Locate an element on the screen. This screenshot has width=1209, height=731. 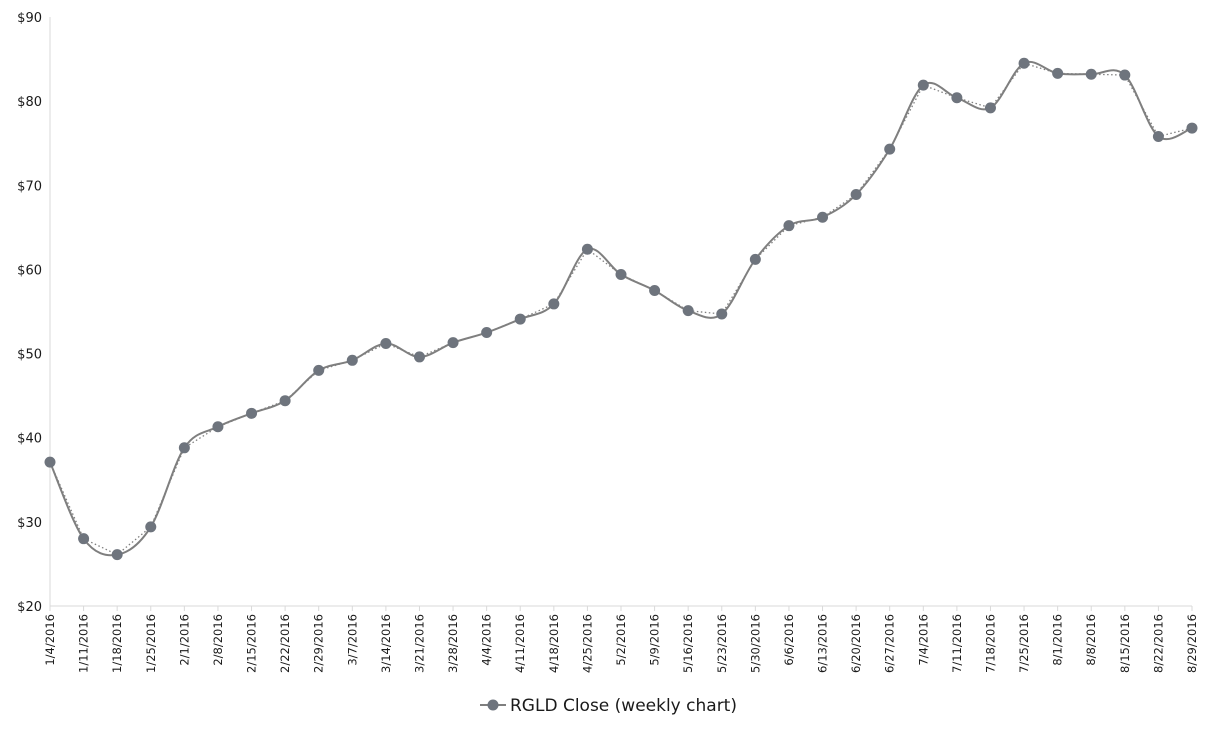
x-tick-label: 5/2/2016 is located at coordinates (621, 640).